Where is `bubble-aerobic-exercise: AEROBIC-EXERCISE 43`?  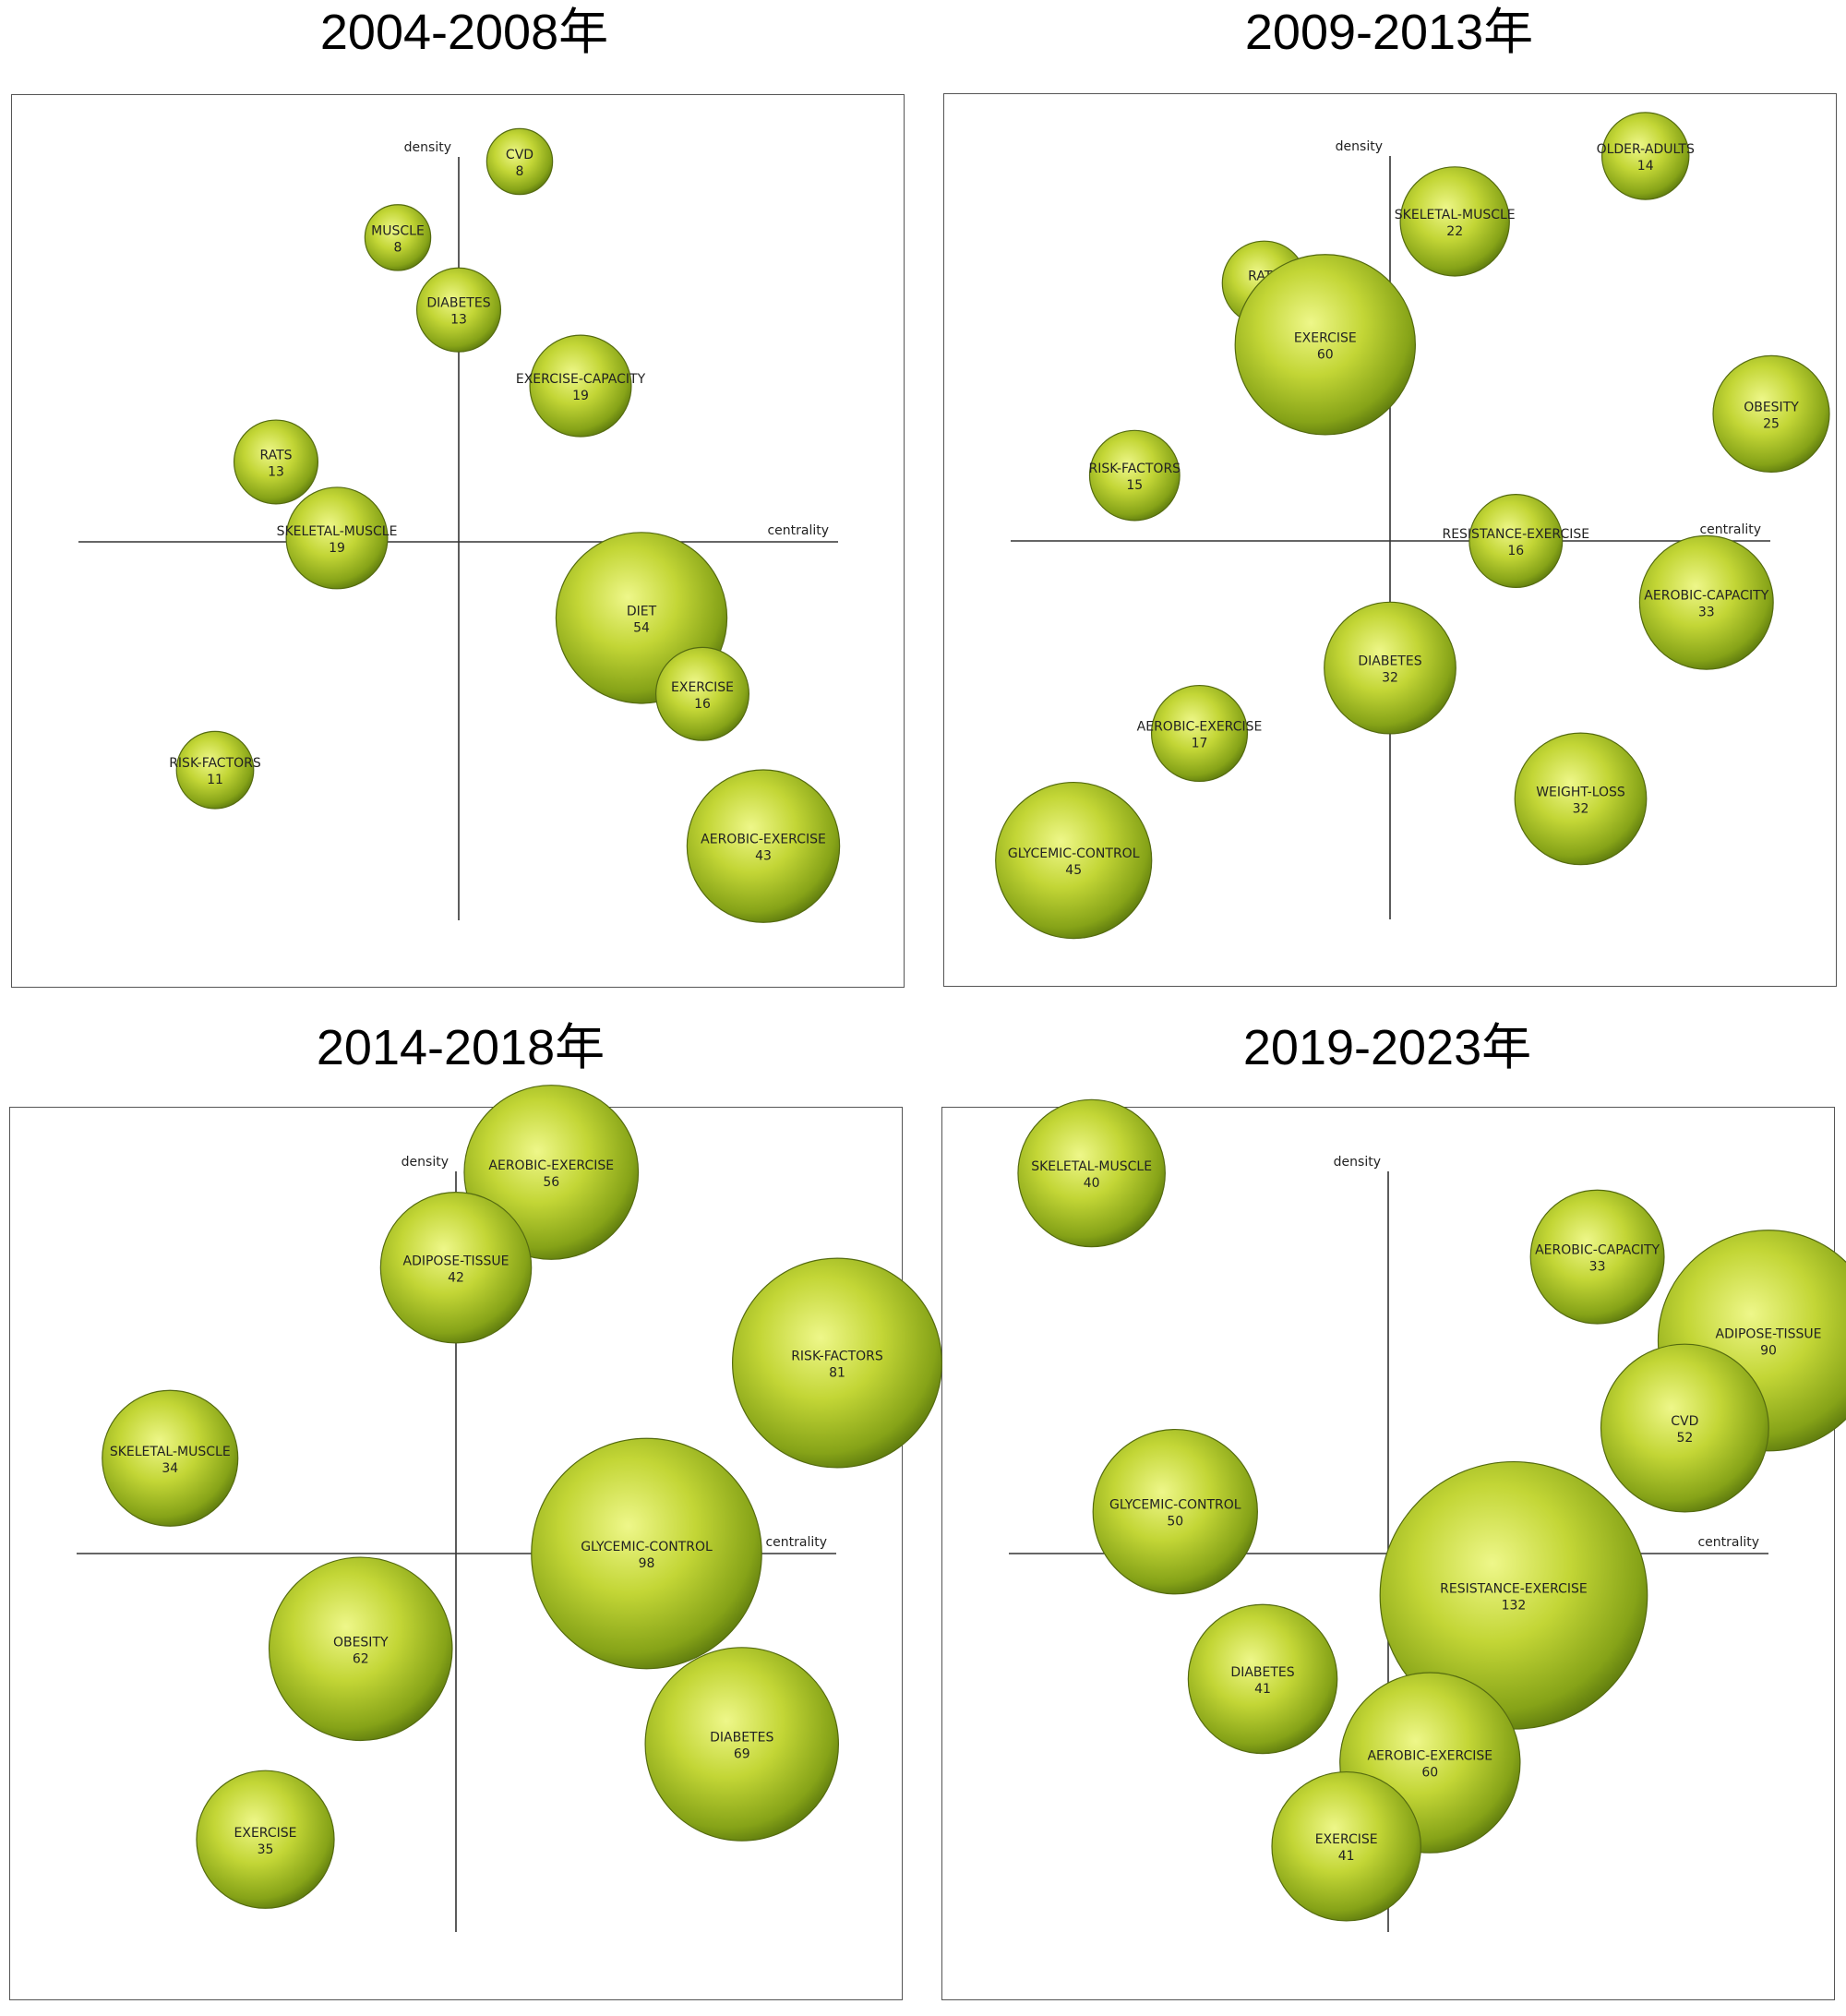
bubble-aerobic-exercise: AEROBIC-EXERCISE 43 is located at coordinates (764, 846).